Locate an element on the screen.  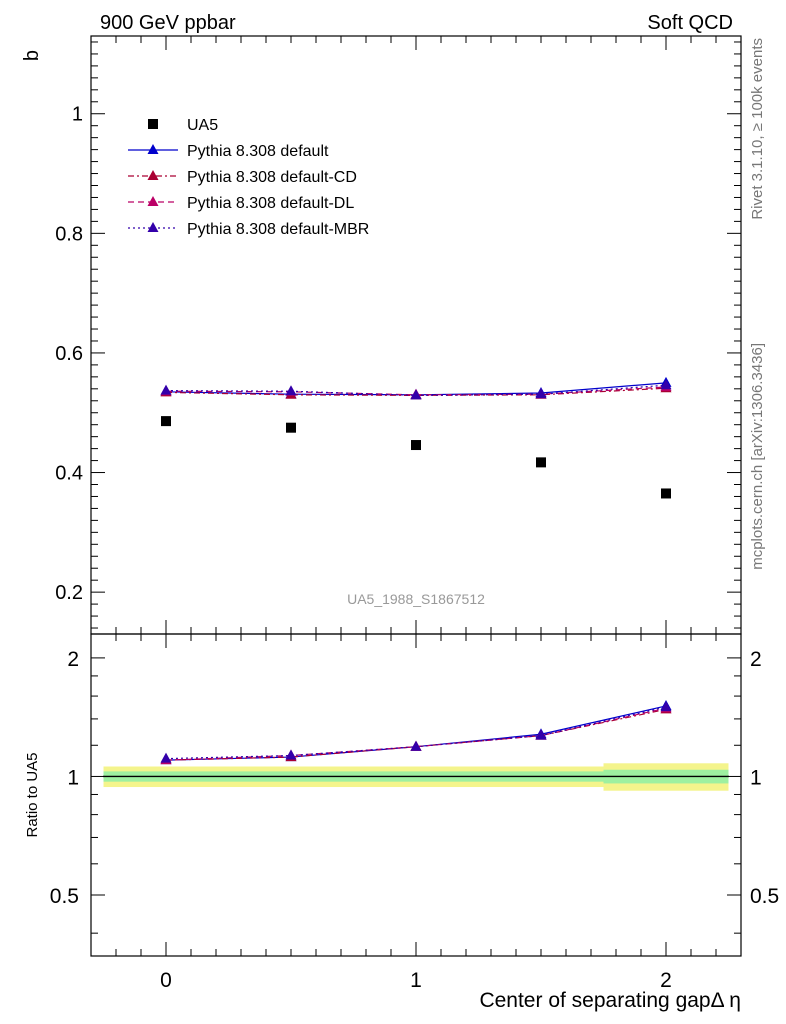
legend-entry-4: Pythia 8.308 default-MBR is located at coordinates (248, 229).